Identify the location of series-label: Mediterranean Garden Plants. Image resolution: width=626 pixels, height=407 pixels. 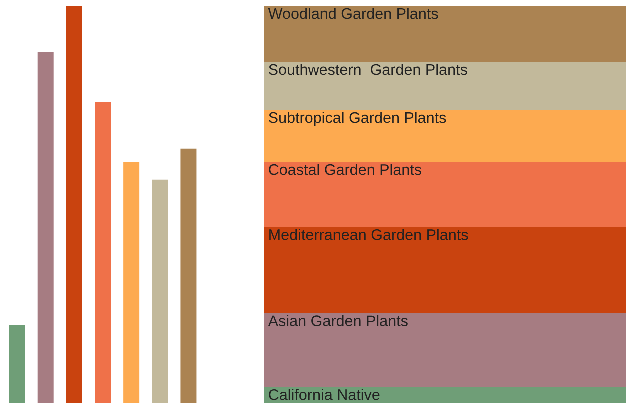
(369, 234).